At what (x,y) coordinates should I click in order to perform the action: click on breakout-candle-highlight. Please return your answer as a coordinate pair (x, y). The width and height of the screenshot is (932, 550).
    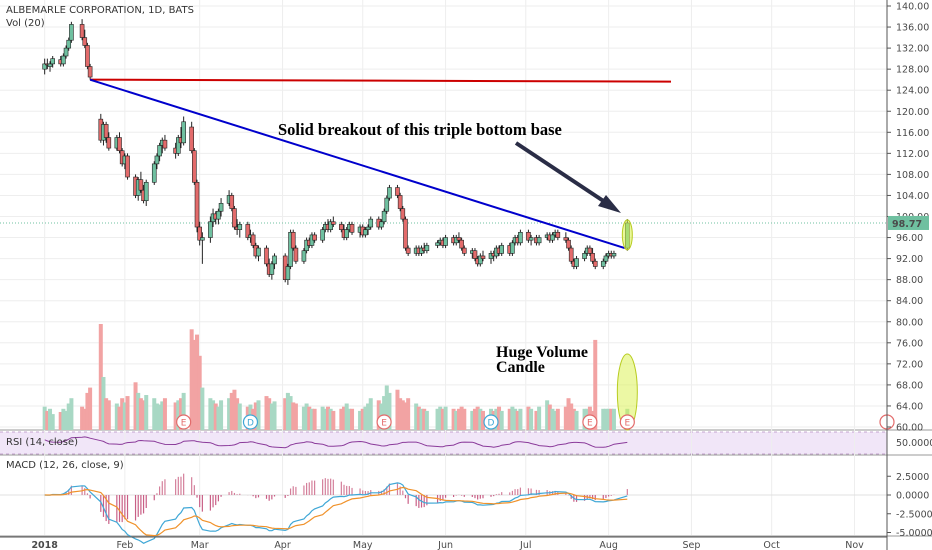
    Looking at the image, I should click on (627, 235).